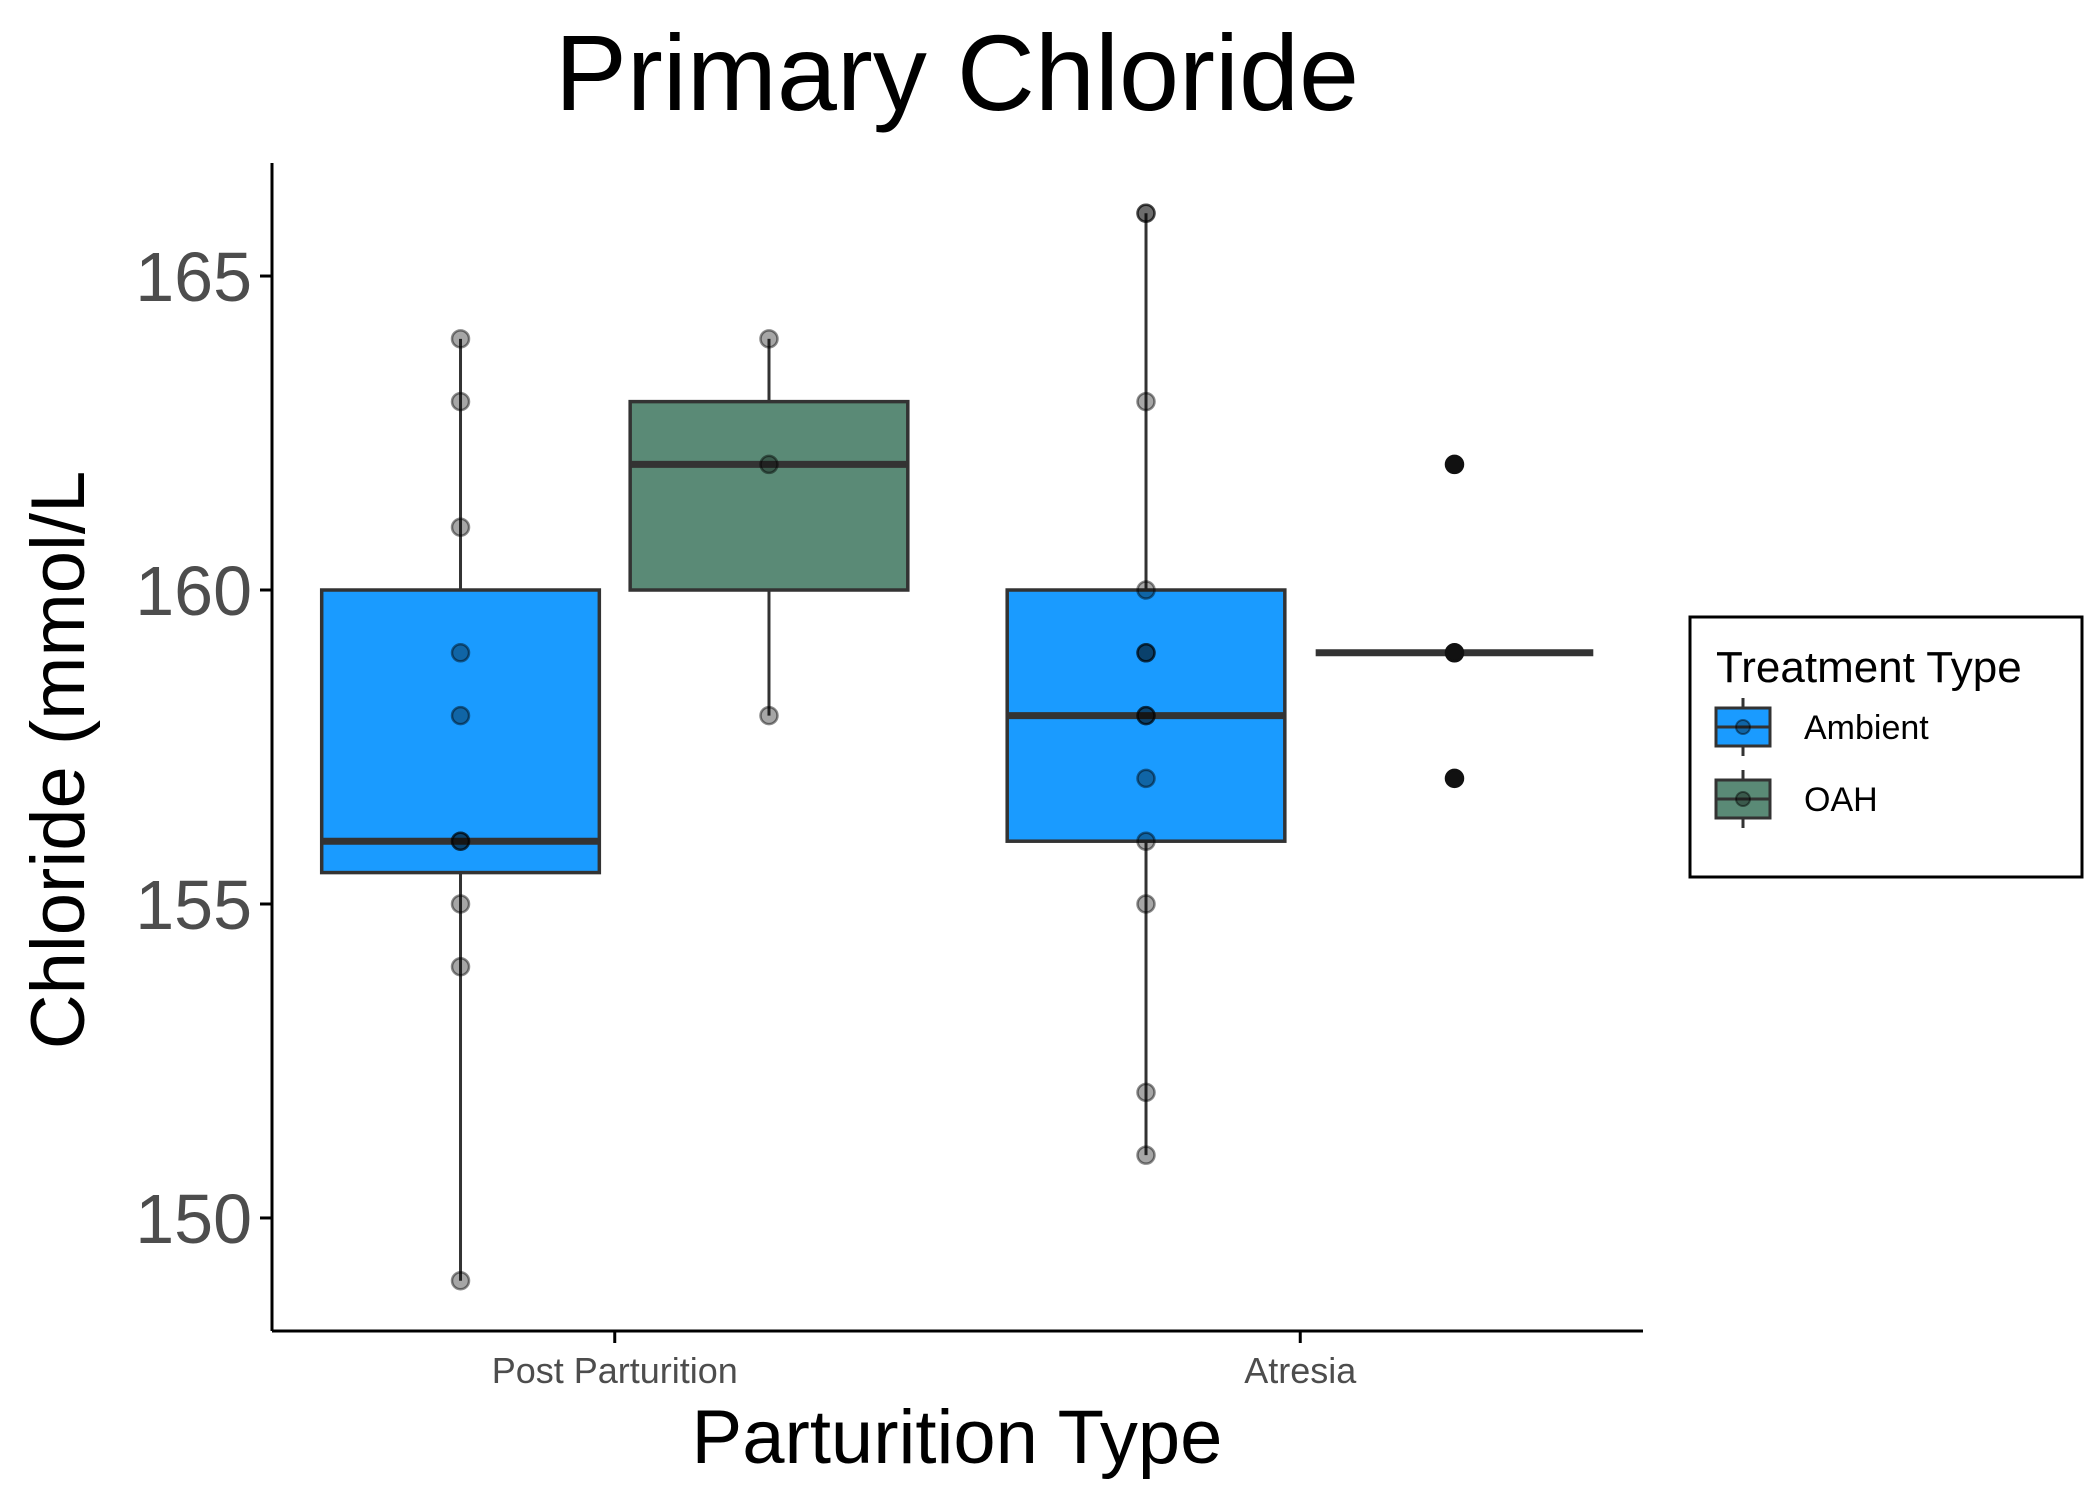 The image size is (2100, 1499). I want to click on y-tick-label: 155, so click(193, 905).